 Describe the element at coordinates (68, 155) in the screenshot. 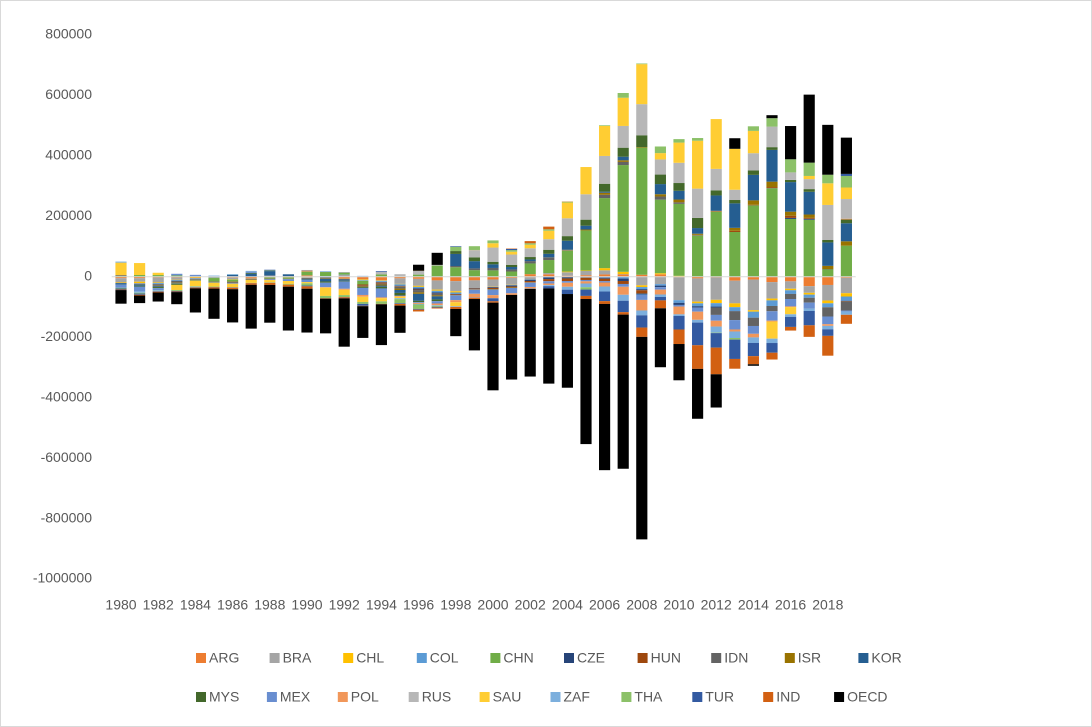

I see `y-tick-label: 400000` at that location.